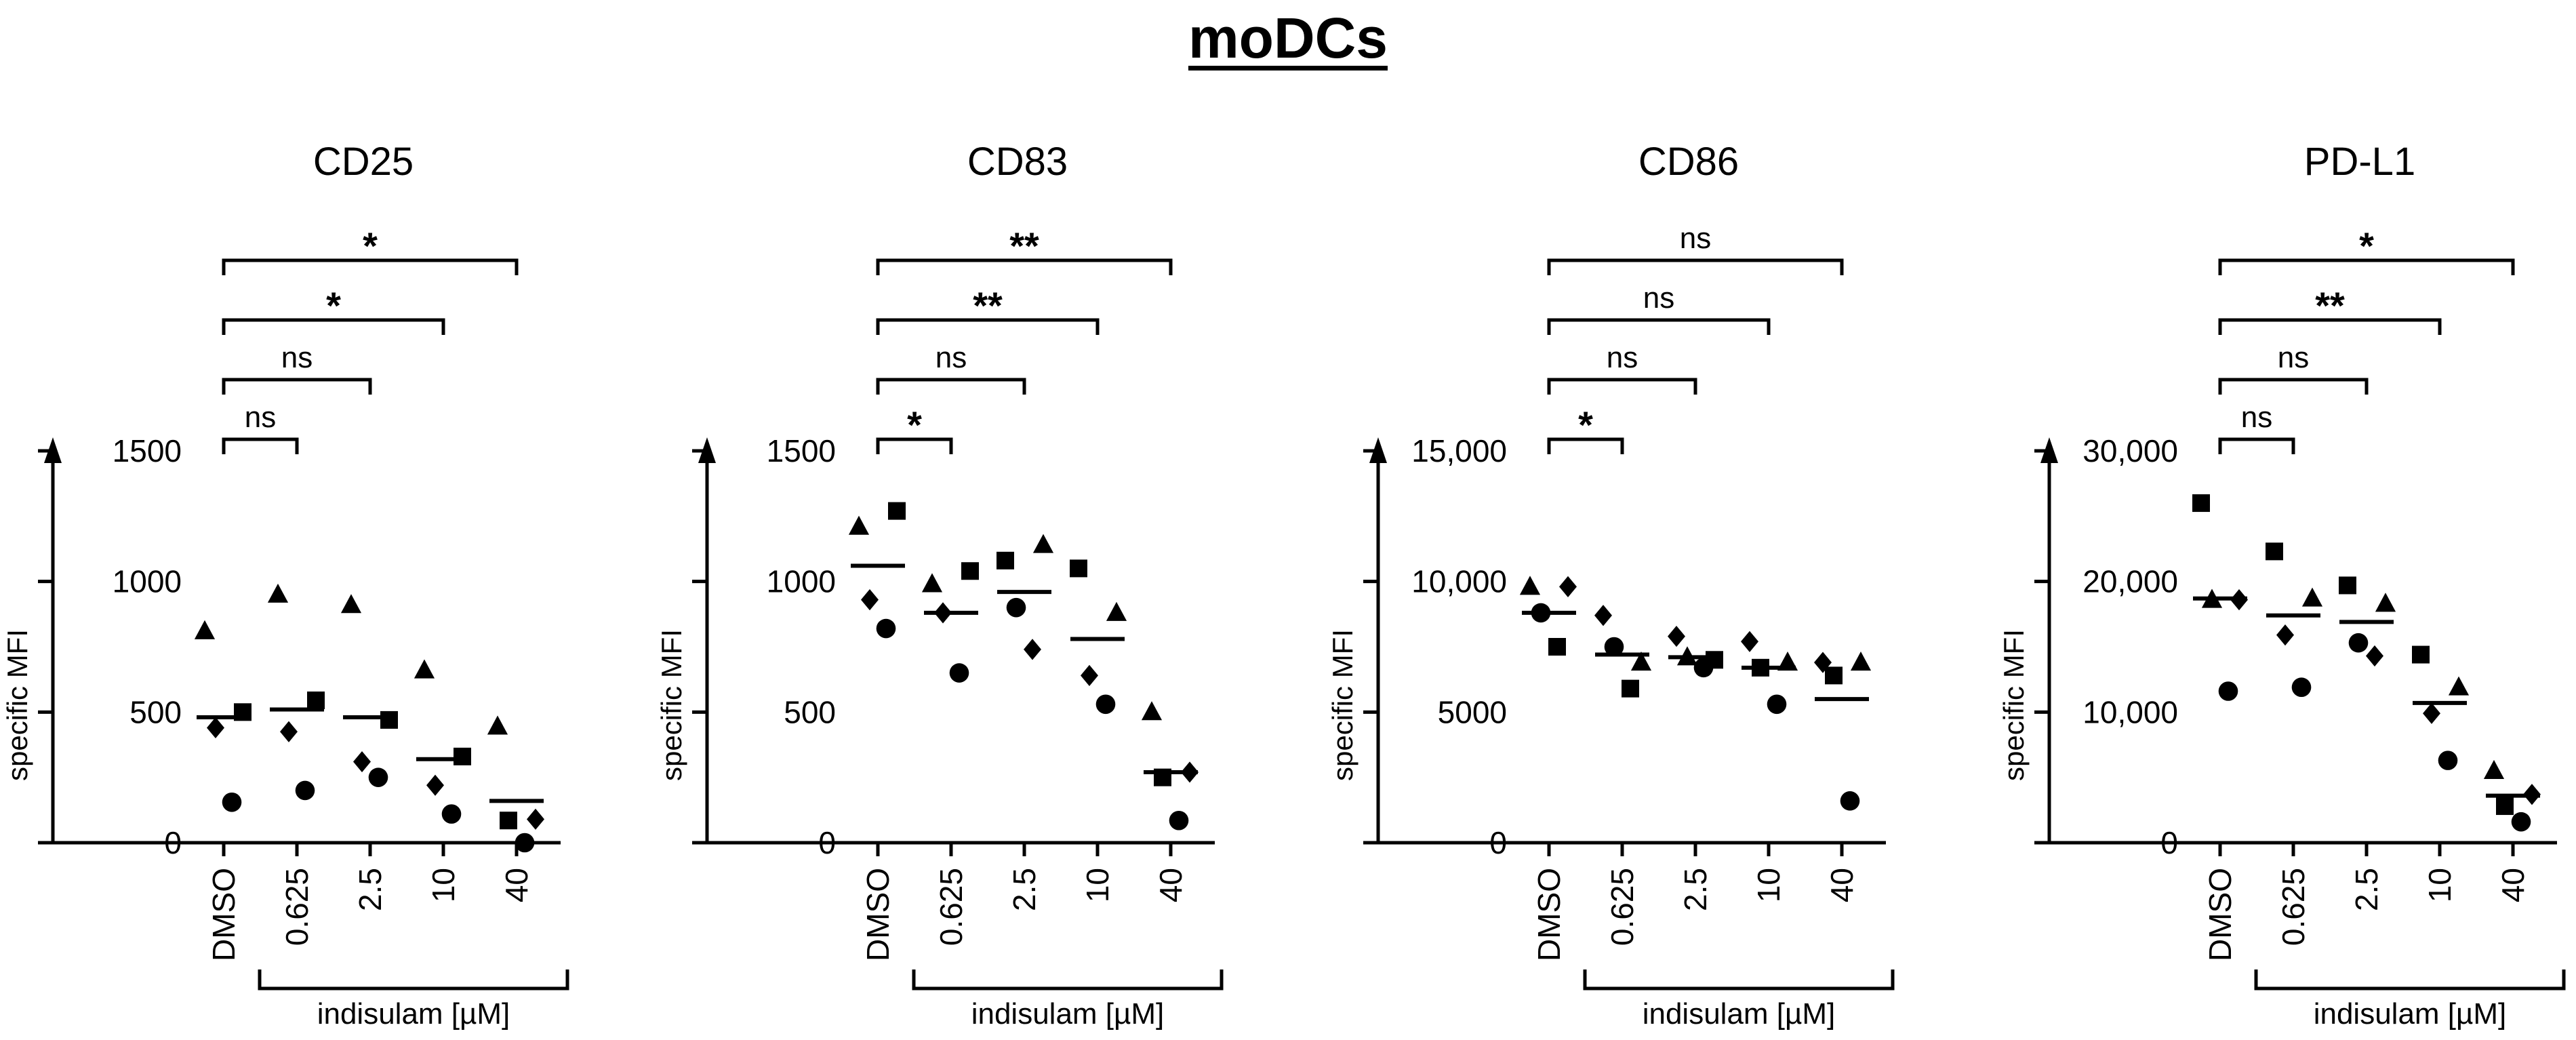 The width and height of the screenshot is (2576, 1040). Describe the element at coordinates (363, 162) in the screenshot. I see `panel-title: CD25` at that location.